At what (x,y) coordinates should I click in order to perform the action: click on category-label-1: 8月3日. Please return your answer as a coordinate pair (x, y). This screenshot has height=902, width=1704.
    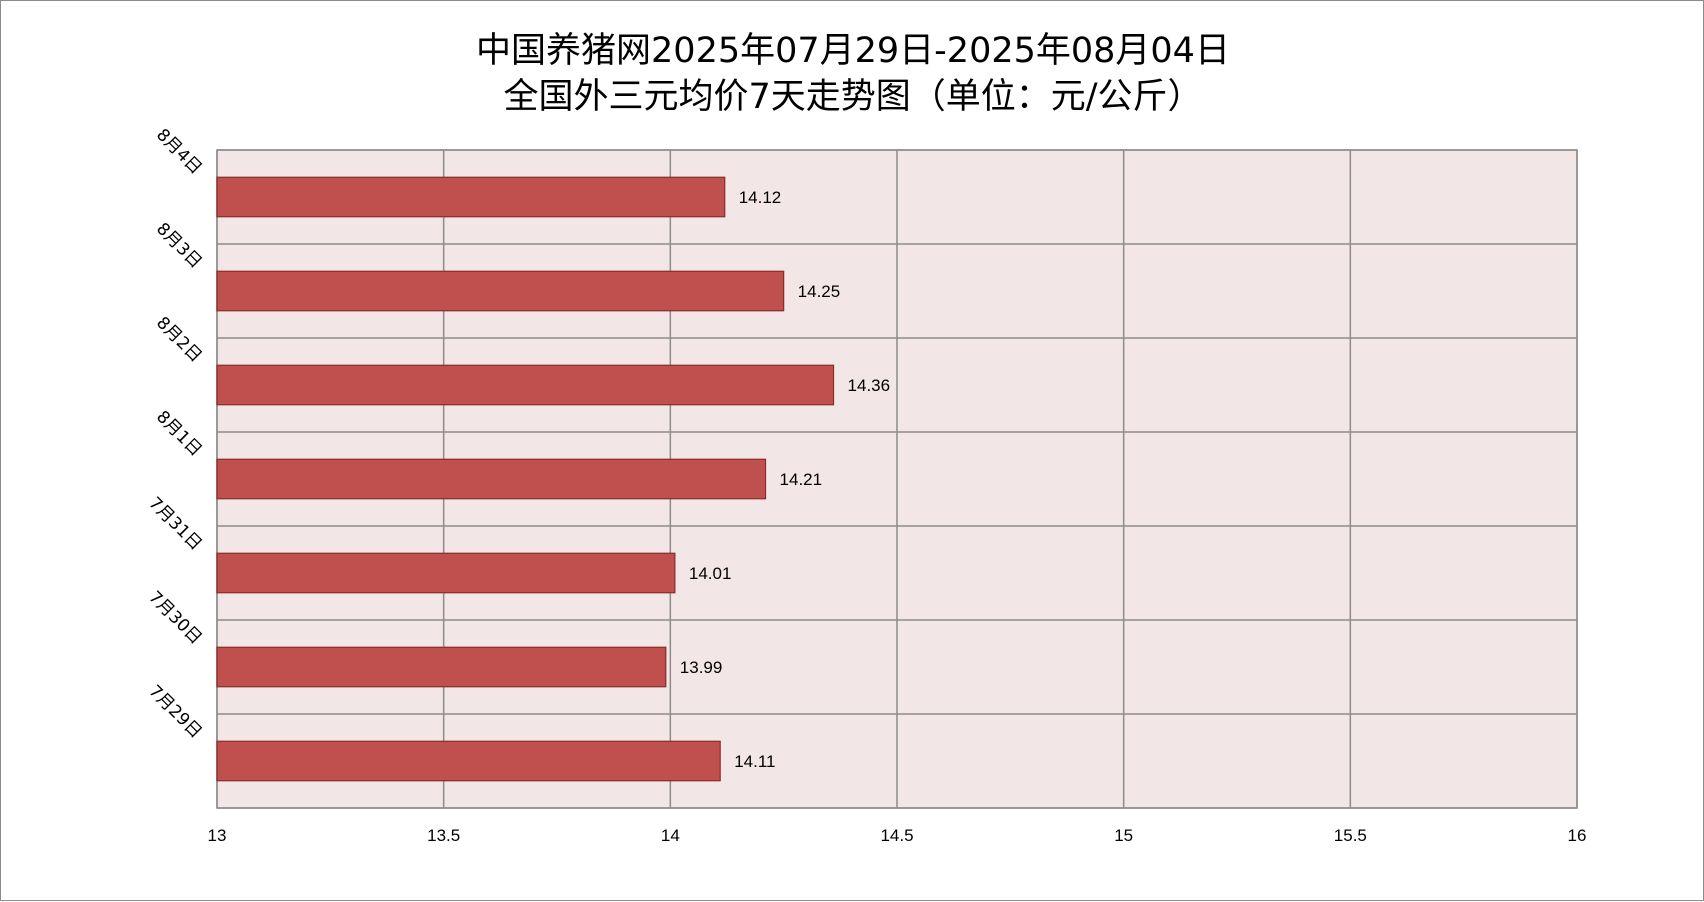
    Looking at the image, I should click on (178, 245).